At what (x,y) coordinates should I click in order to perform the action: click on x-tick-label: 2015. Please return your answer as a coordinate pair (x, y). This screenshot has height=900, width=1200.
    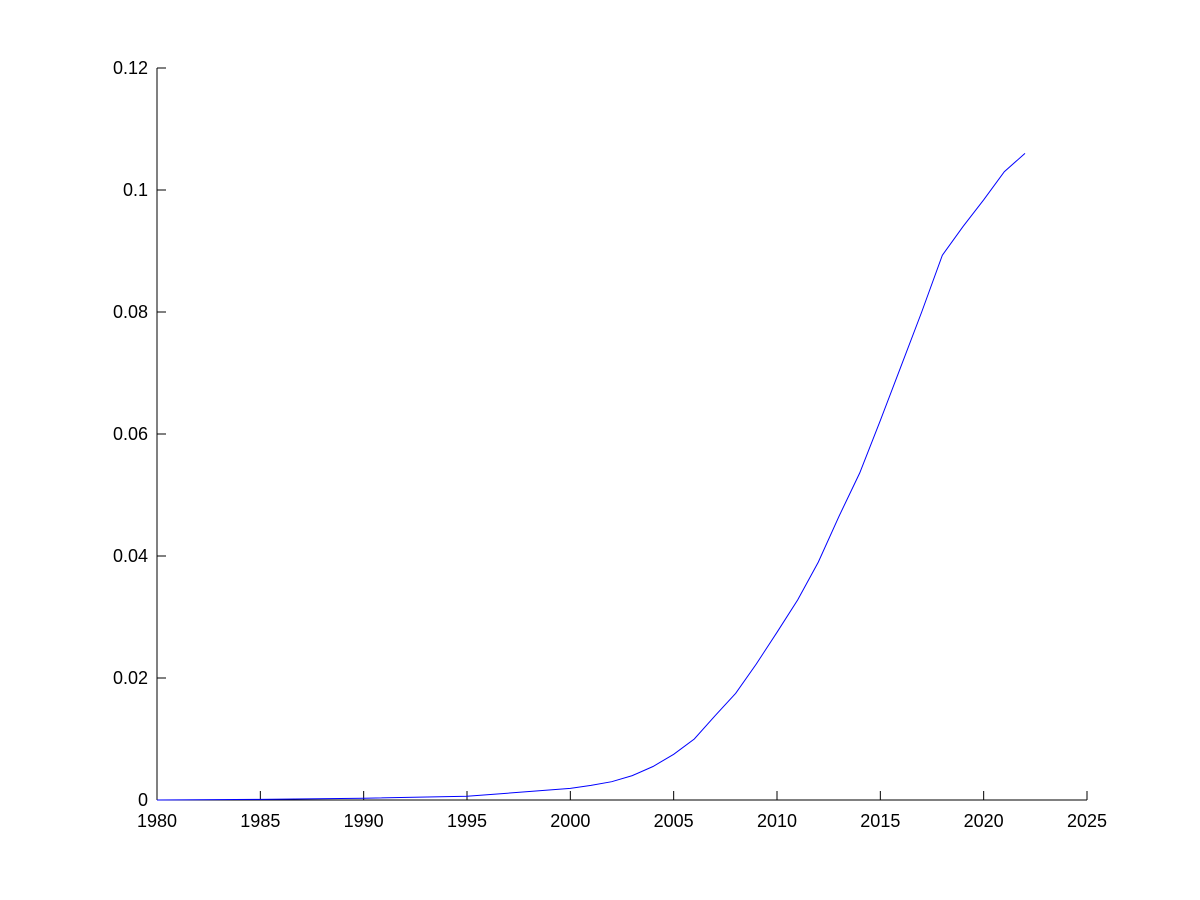
    Looking at the image, I should click on (880, 821).